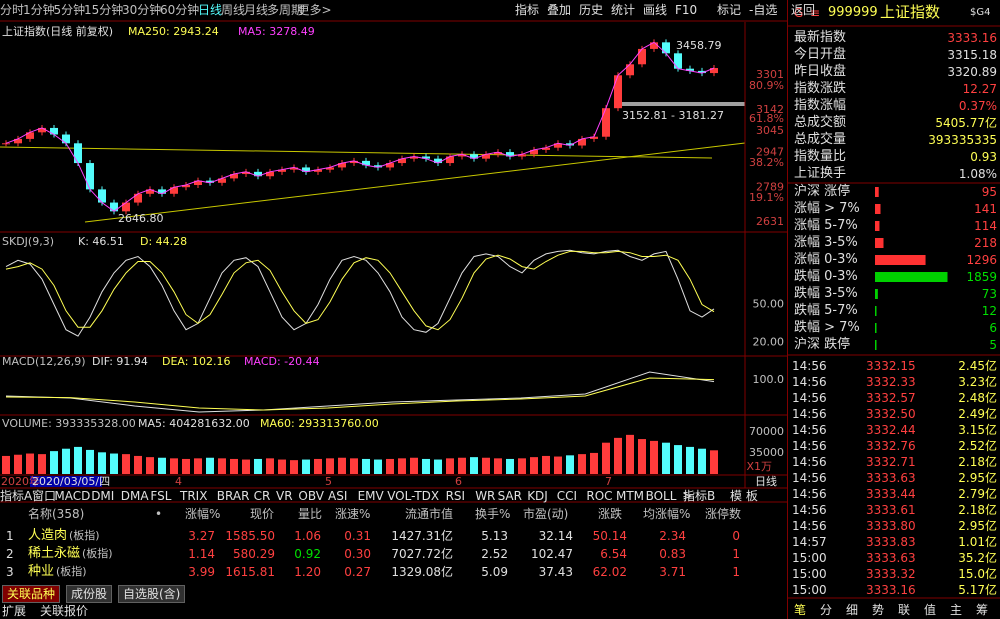 This screenshot has width=1000, height=619. Describe the element at coordinates (12, 10) in the screenshot. I see `period-tab: 分时` at that location.